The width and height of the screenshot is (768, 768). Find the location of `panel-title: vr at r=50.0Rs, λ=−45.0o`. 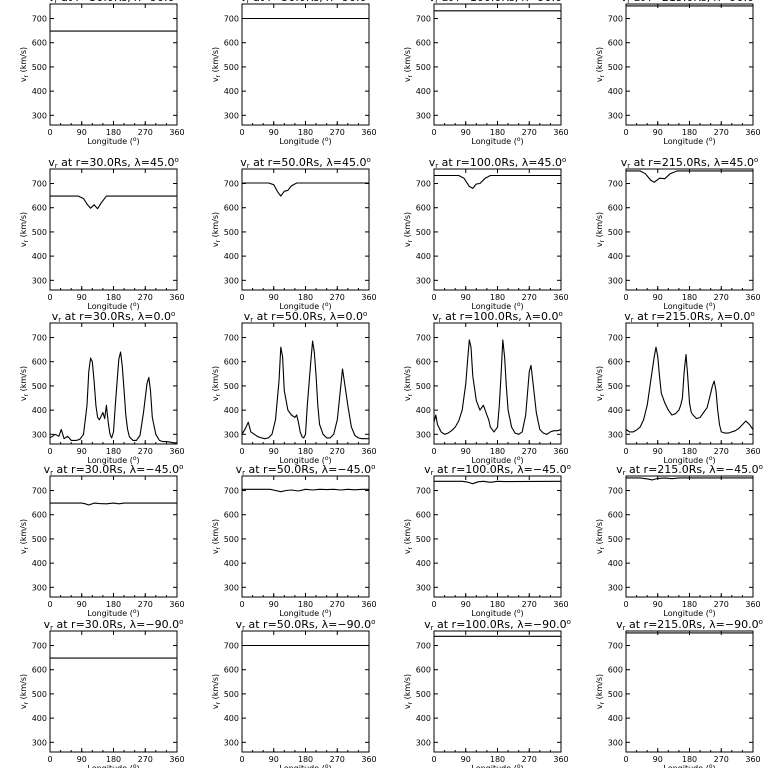

panel-title: vr at r=50.0Rs, λ=−45.0o is located at coordinates (306, 470).